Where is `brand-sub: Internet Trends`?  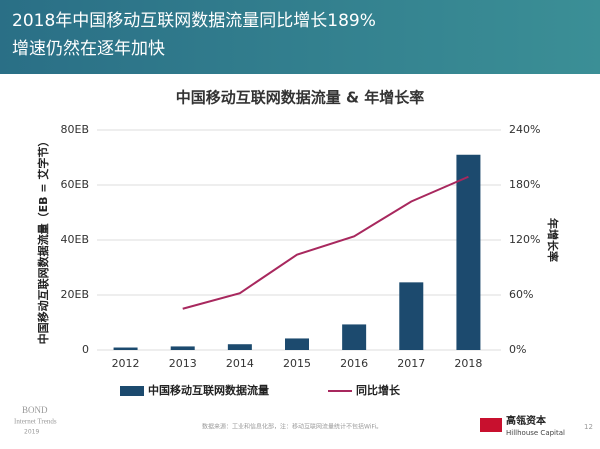 brand-sub: Internet Trends is located at coordinates (35, 422).